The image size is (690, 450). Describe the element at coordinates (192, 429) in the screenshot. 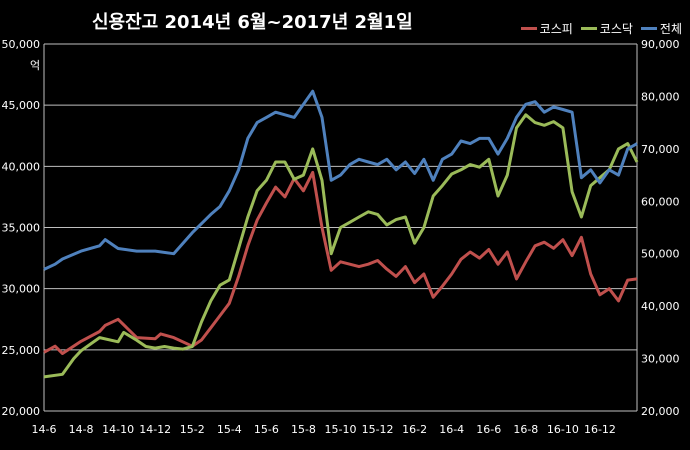

I see `x-tick-label: 15-2` at that location.